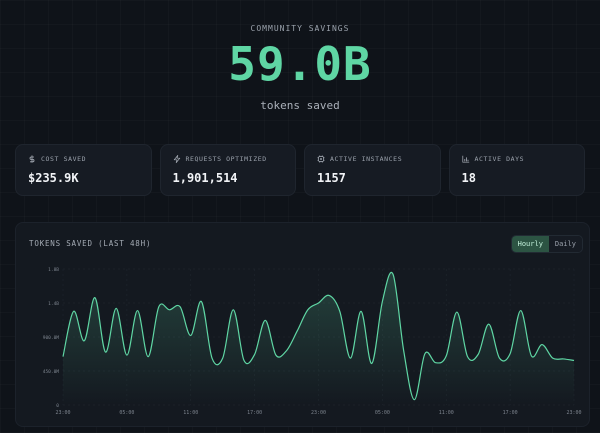  Describe the element at coordinates (57, 406) in the screenshot. I see `y-tick-label: 0` at that location.